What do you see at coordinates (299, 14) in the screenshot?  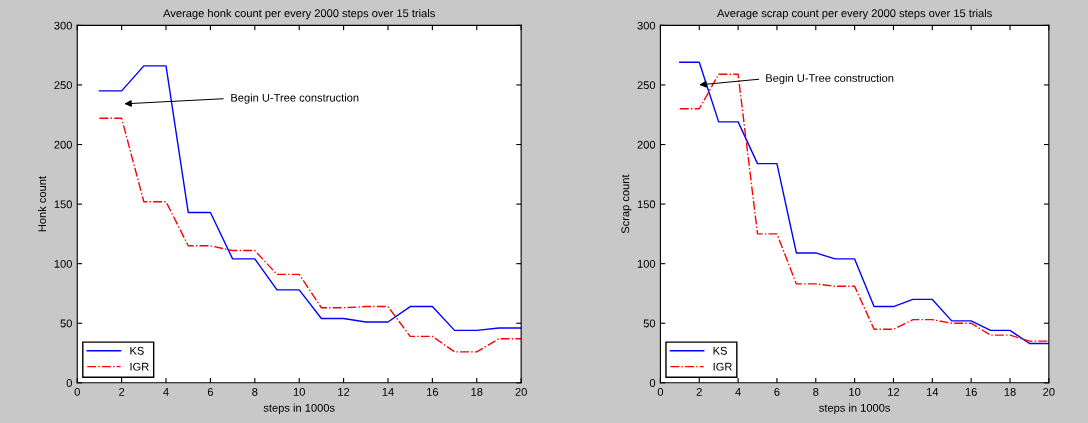 I see `chart-title: Average honk count per every 2000 steps over 15 trials` at bounding box center [299, 14].